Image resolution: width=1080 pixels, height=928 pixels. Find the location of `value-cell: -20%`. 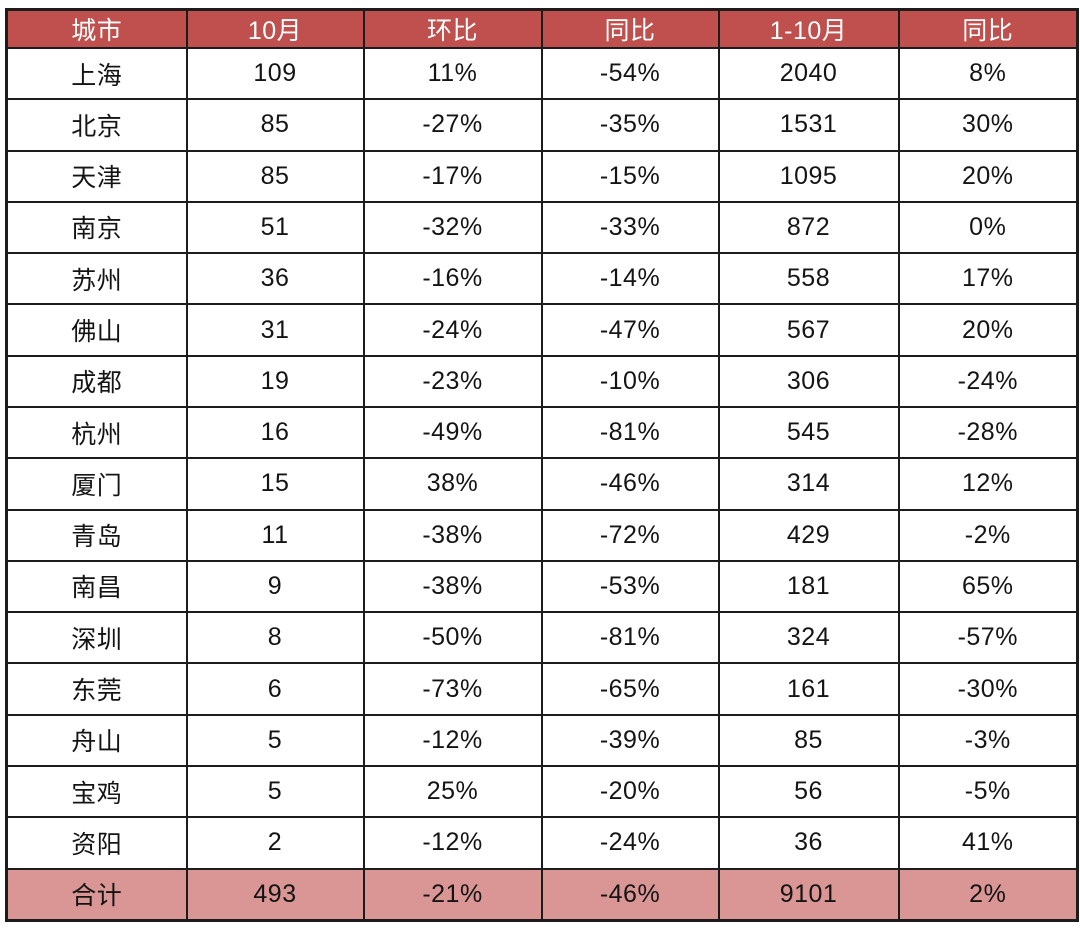

value-cell: -20% is located at coordinates (630, 791).